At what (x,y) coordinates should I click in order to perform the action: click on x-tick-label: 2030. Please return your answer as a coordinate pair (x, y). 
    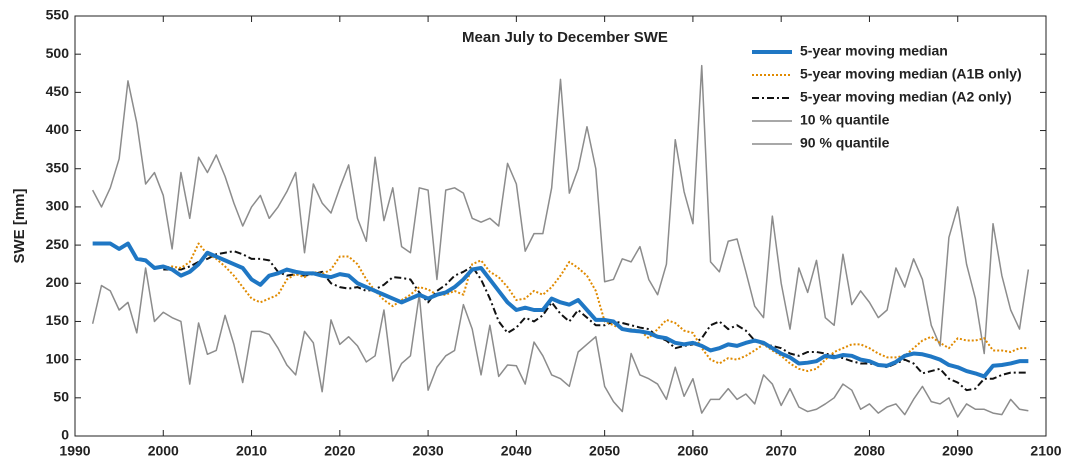
    Looking at the image, I should click on (428, 451).